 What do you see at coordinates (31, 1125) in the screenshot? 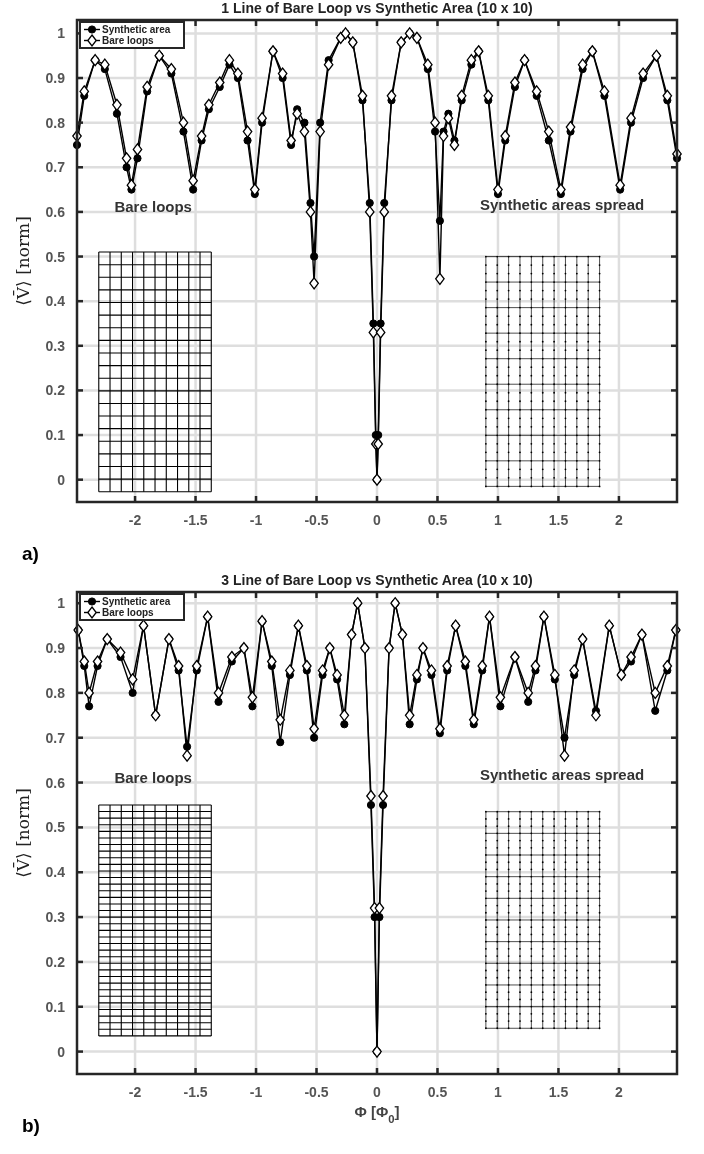
I see `text: b)` at bounding box center [31, 1125].